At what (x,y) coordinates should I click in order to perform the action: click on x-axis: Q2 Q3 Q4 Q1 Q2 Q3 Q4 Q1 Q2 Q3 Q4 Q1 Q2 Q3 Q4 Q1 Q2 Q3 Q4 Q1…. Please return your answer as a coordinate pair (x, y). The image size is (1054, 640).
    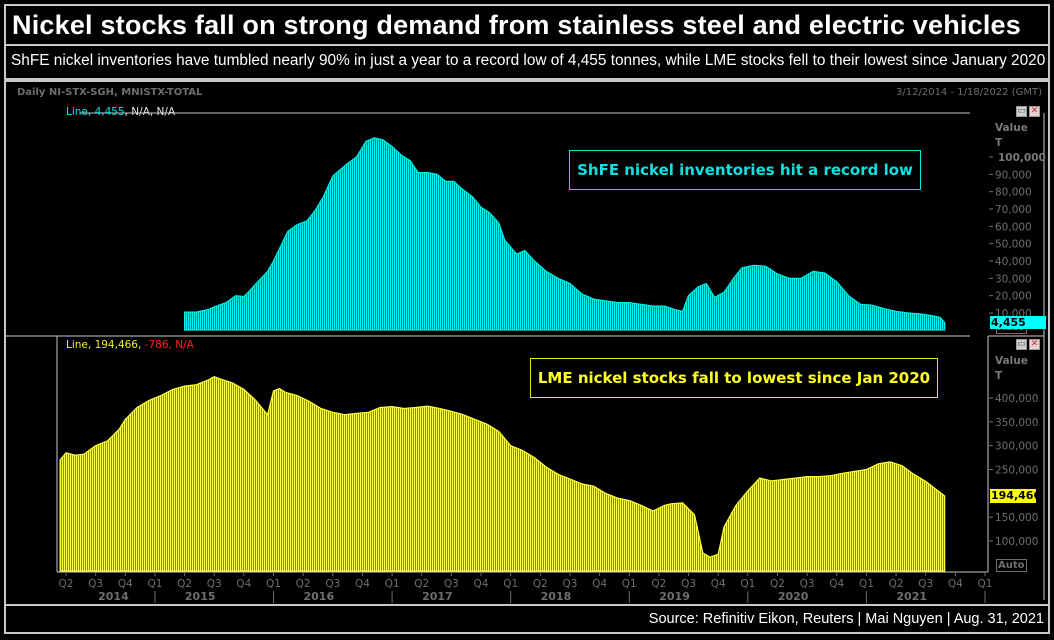
    Looking at the image, I should click on (526, 588).